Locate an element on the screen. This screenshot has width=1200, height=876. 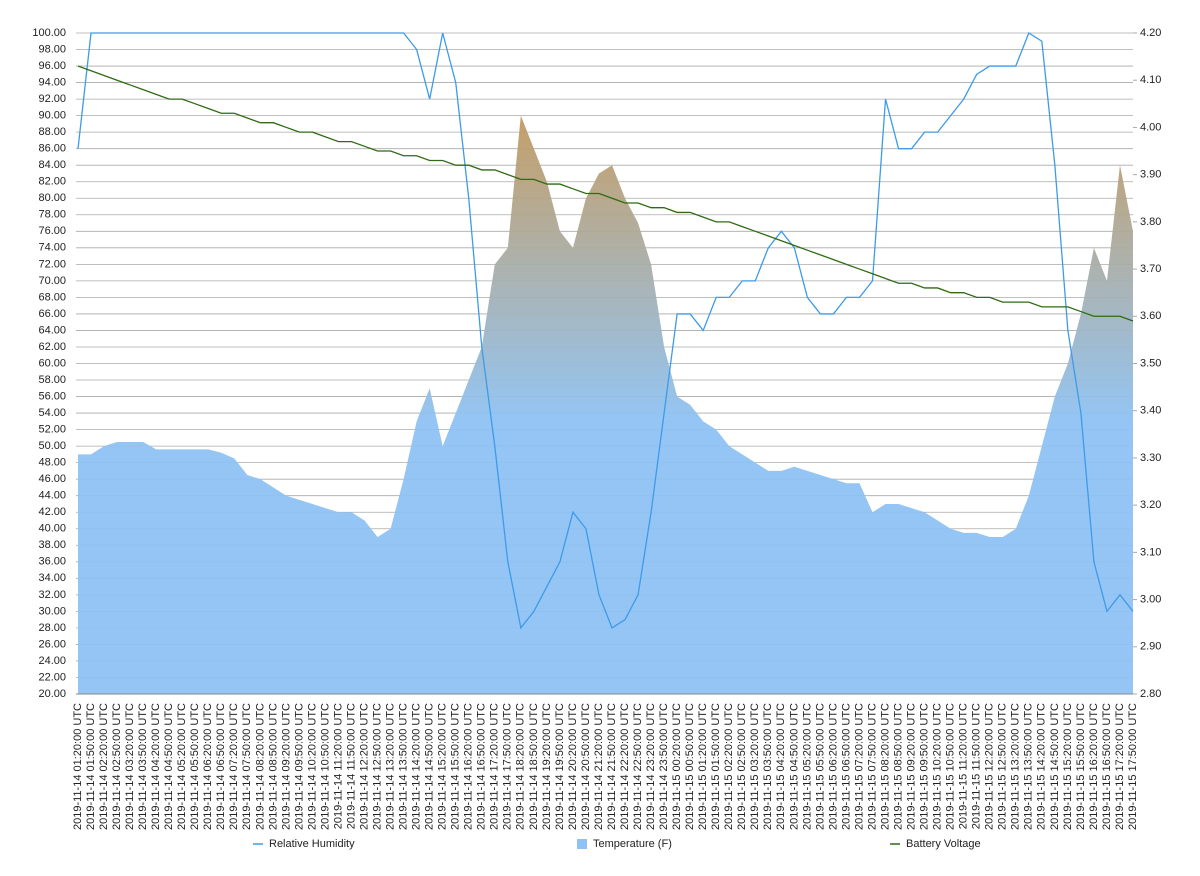
x-tick-label: 2019-11-14 12:50:00 UTC is located at coordinates (377, 766).